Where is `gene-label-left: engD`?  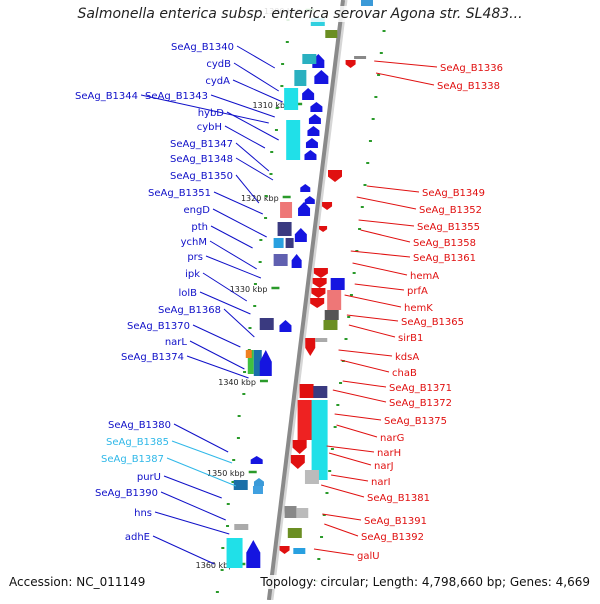 gene-label-left: engD is located at coordinates (196, 210).